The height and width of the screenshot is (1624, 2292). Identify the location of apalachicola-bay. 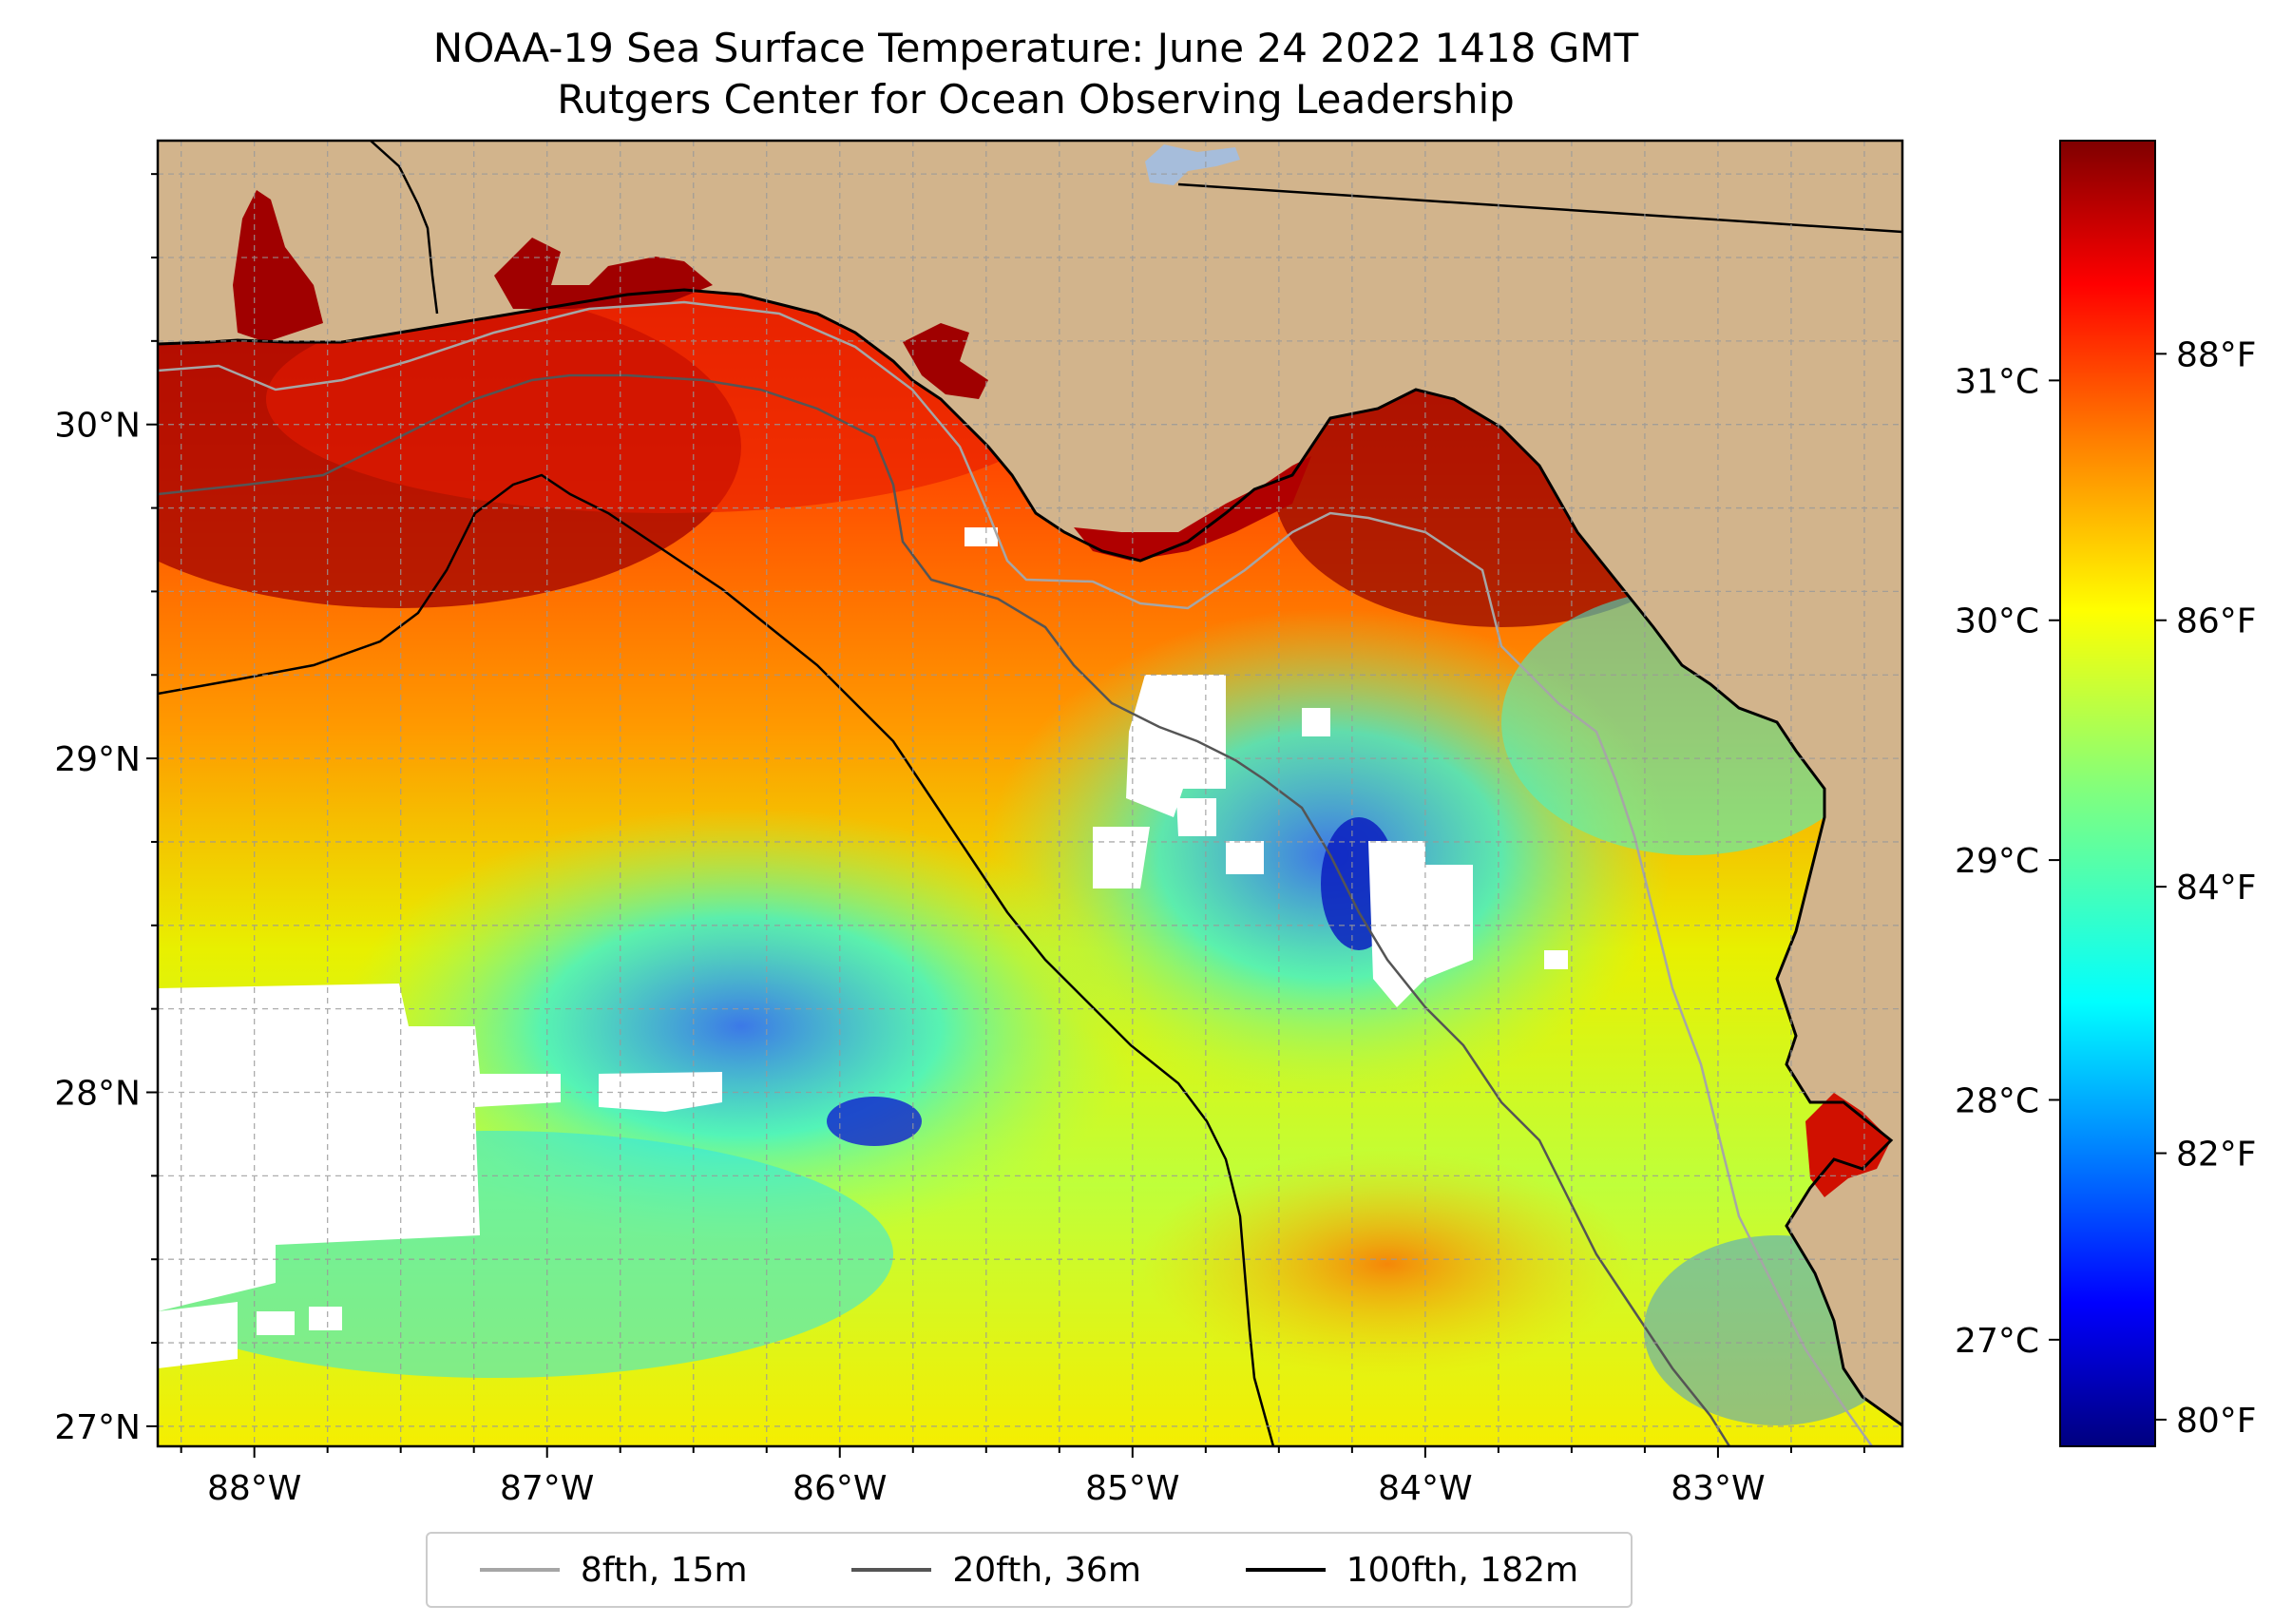
(1192, 508).